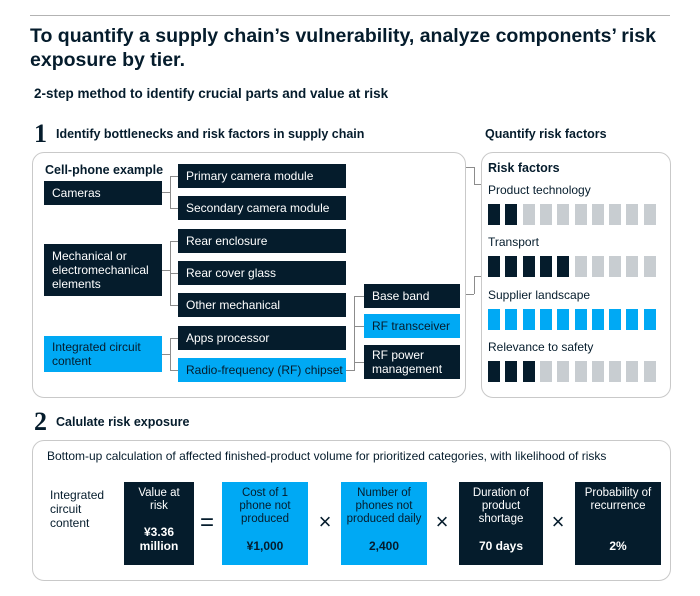 The height and width of the screenshot is (596, 700). Describe the element at coordinates (501, 506) in the screenshot. I see `shortage-duration-label: Duration of product shortage` at that location.